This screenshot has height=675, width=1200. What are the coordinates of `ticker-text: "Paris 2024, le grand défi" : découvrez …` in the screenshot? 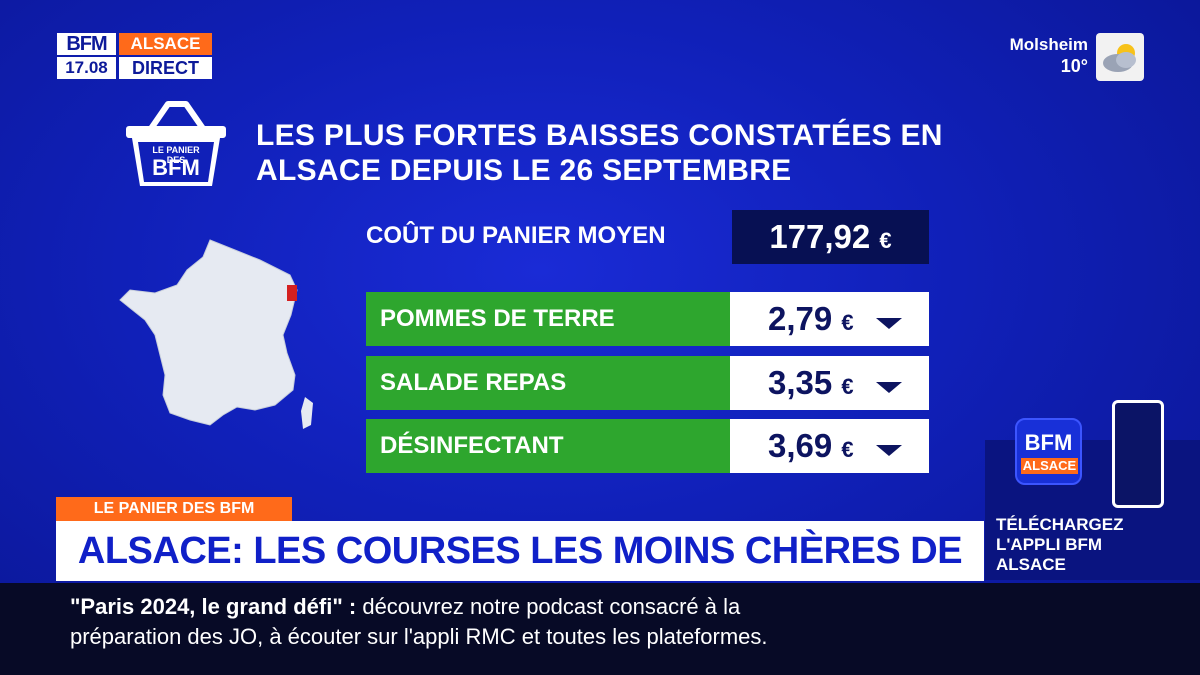 It's located at (625, 622).